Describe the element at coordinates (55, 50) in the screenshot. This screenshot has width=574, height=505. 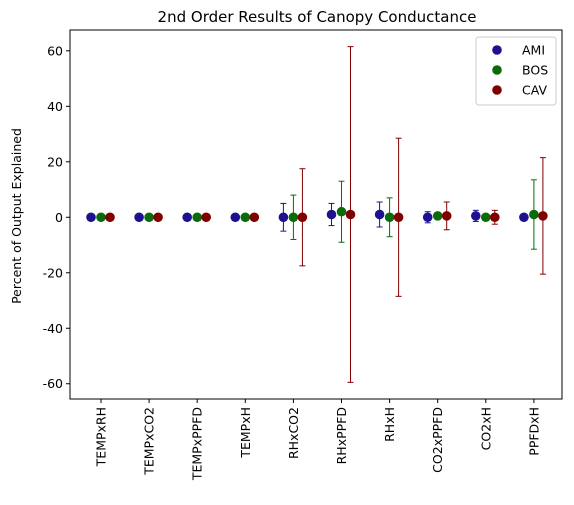
I see `y-tick-label: 60` at that location.